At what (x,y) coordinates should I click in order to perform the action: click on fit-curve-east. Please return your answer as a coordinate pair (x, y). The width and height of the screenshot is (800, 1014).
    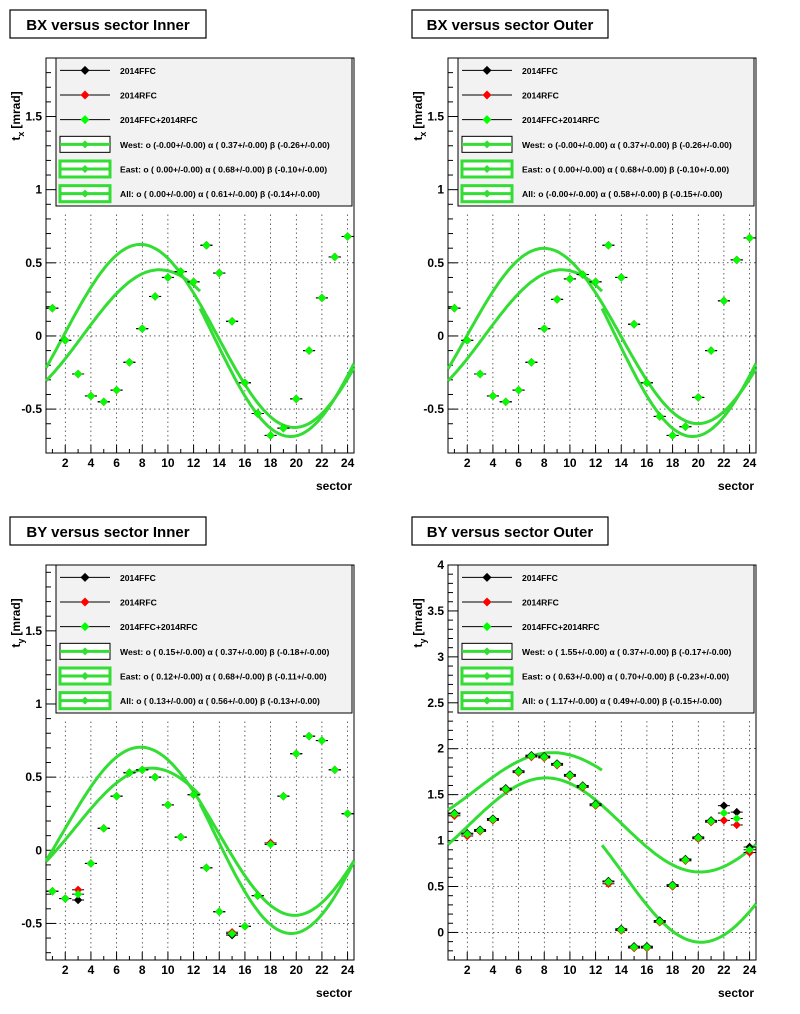
    Looking at the image, I should click on (277, 869).